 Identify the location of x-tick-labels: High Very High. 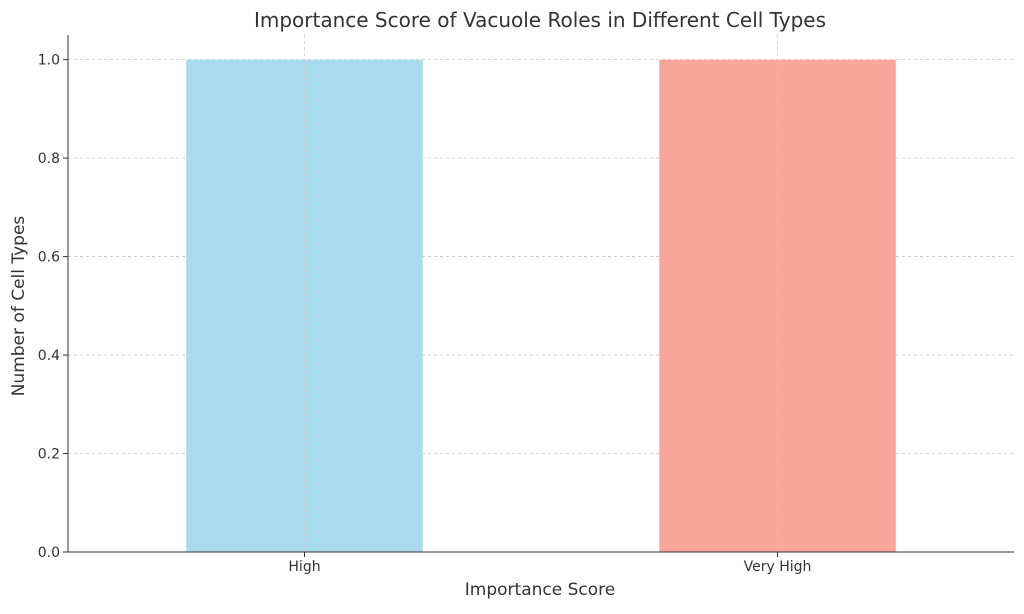
(549, 567).